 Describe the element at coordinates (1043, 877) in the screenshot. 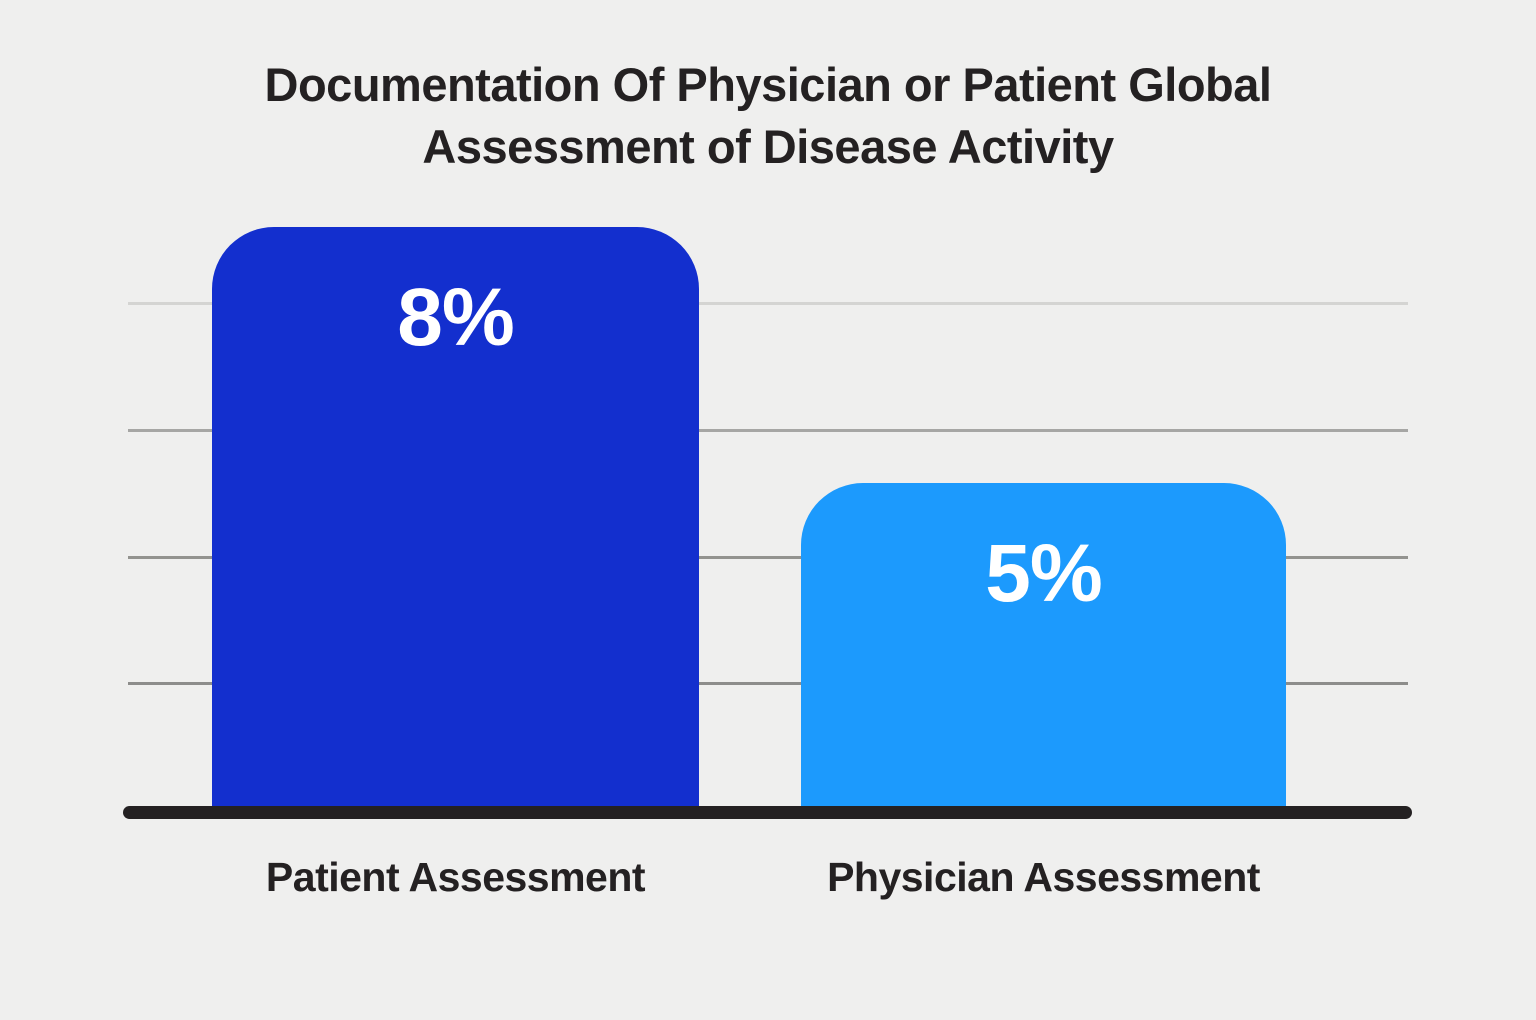

I see `category-label-physician-assessment: Physician Assessment` at that location.